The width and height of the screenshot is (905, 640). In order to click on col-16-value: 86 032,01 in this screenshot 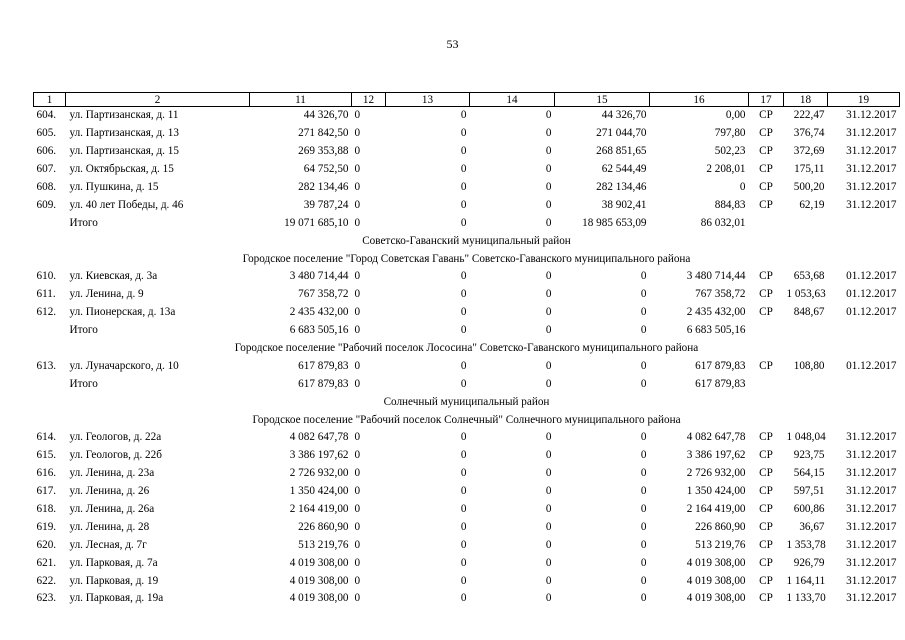, I will do `click(723, 222)`.